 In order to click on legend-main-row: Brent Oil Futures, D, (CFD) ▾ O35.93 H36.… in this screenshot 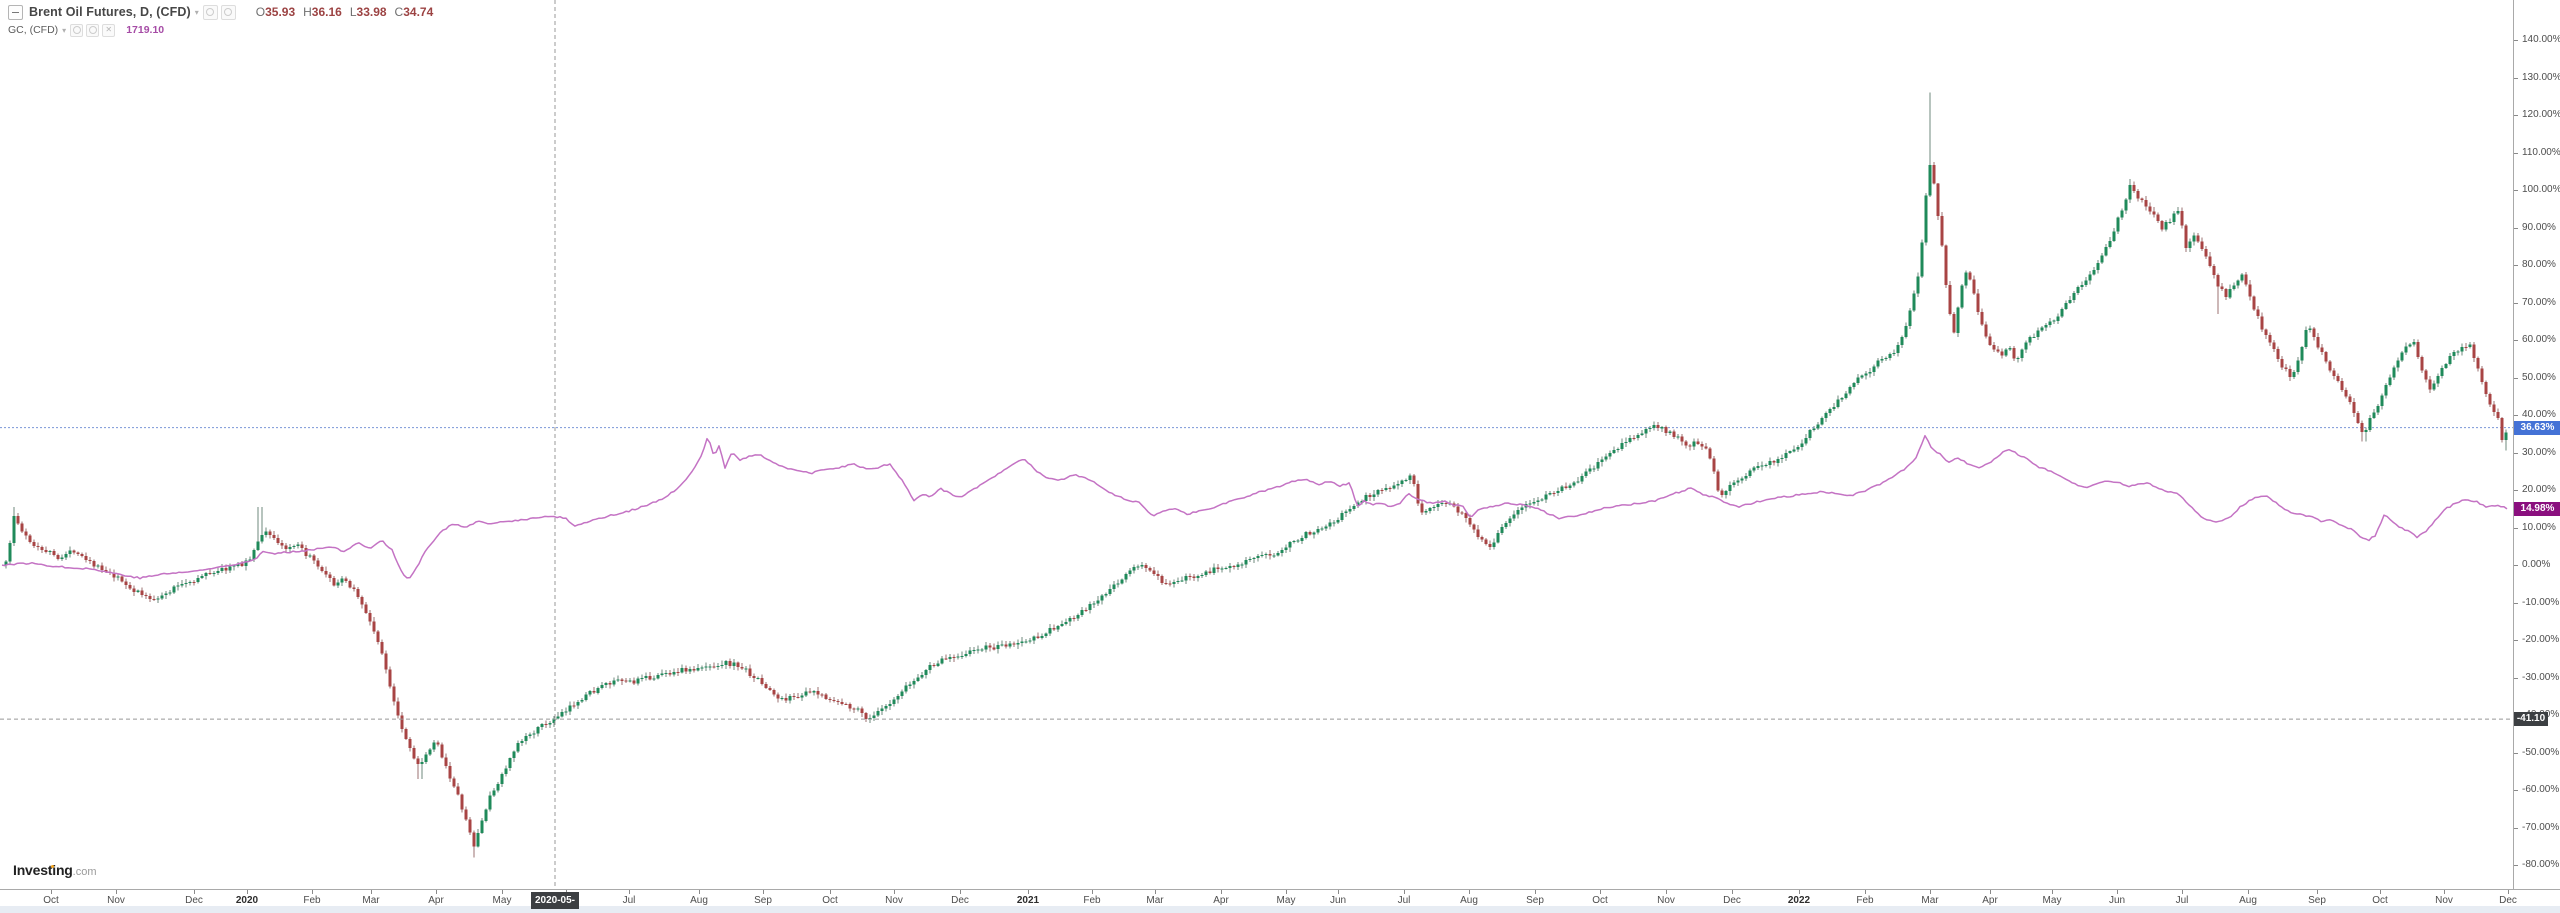, I will do `click(220, 12)`.